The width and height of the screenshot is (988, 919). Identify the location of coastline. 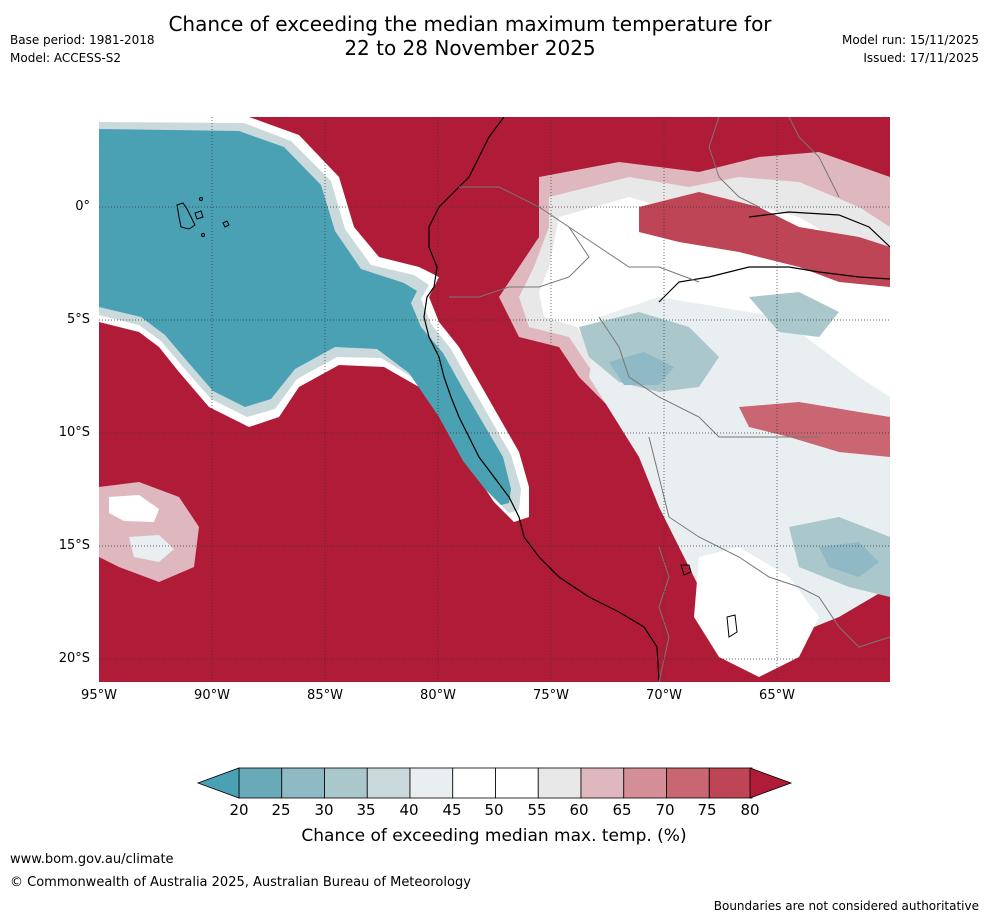
(541, 399).